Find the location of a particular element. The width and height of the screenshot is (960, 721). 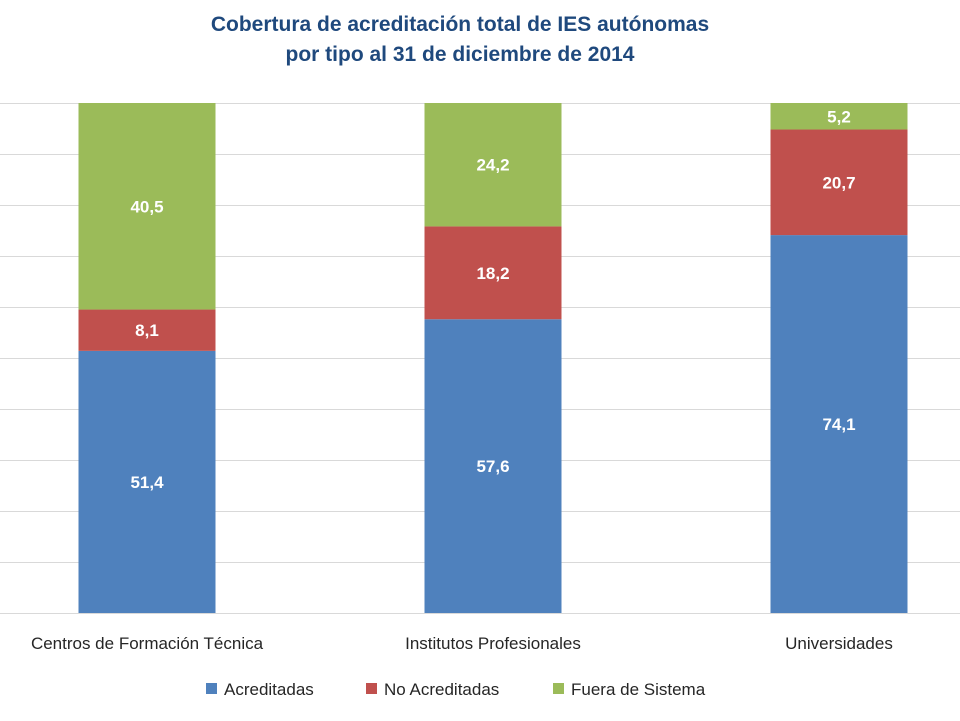

legend-entry: No Acreditadas is located at coordinates (441, 689).